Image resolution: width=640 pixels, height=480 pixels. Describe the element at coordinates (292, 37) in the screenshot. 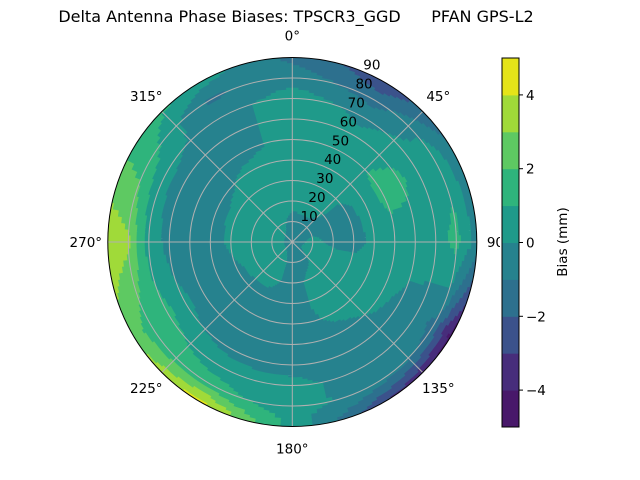

I see `theta-tick-label: 0°` at that location.